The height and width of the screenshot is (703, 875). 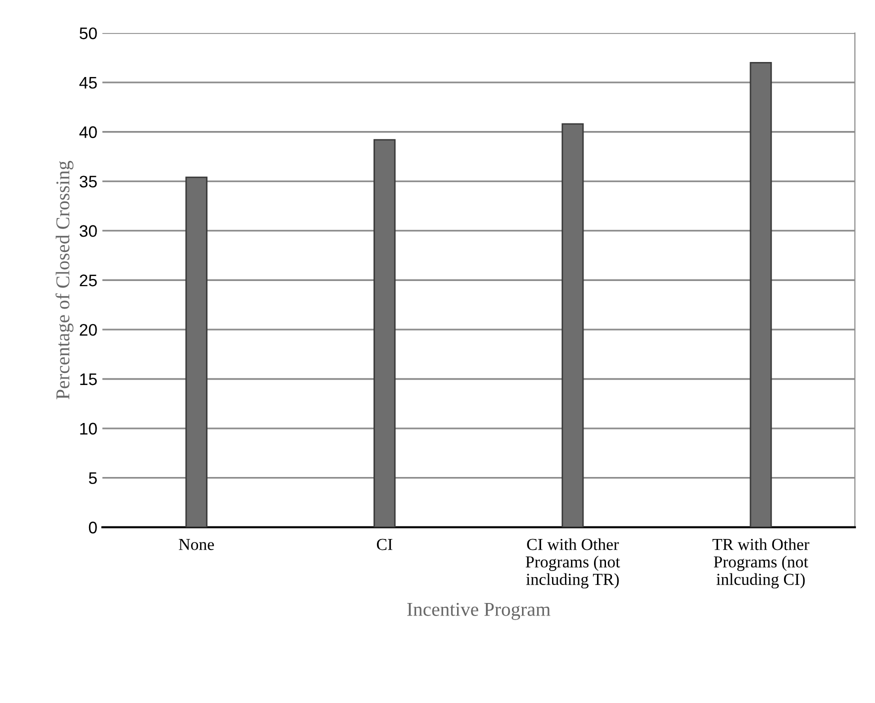 I want to click on y-tick-label: 30, so click(x=88, y=231).